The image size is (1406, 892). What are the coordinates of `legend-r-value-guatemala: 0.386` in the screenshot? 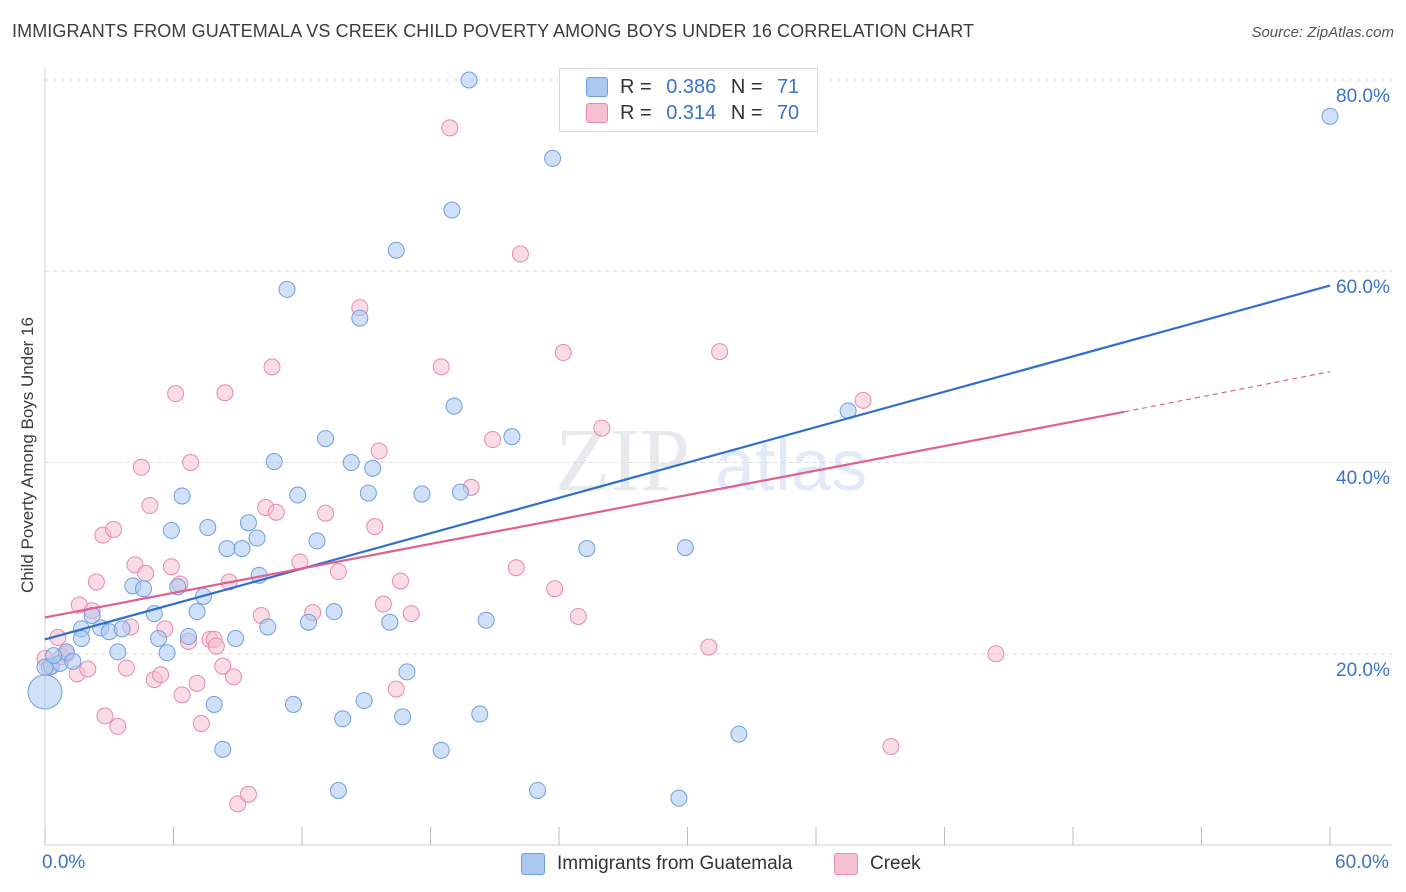 It's located at (691, 86).